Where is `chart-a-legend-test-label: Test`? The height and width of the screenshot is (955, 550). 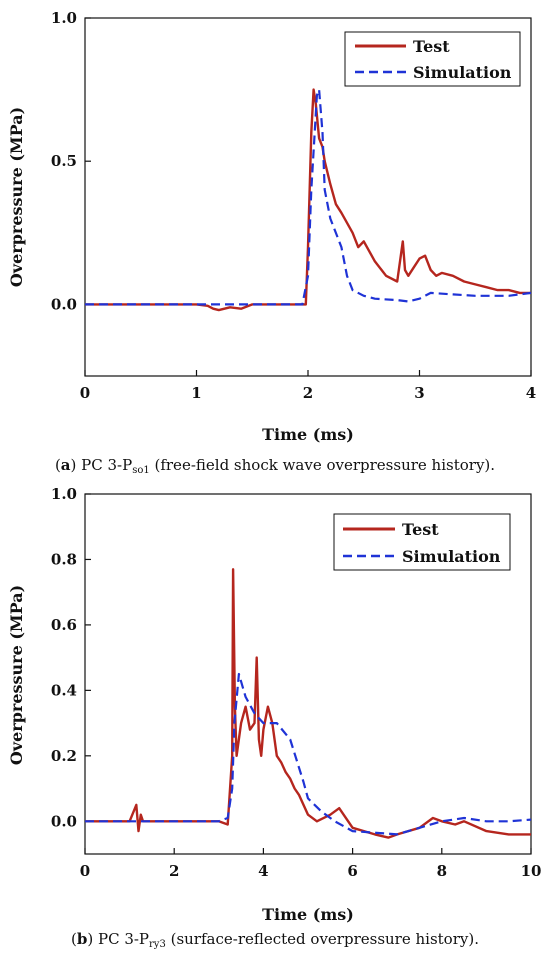 chart-a-legend-test-label: Test is located at coordinates (431, 46).